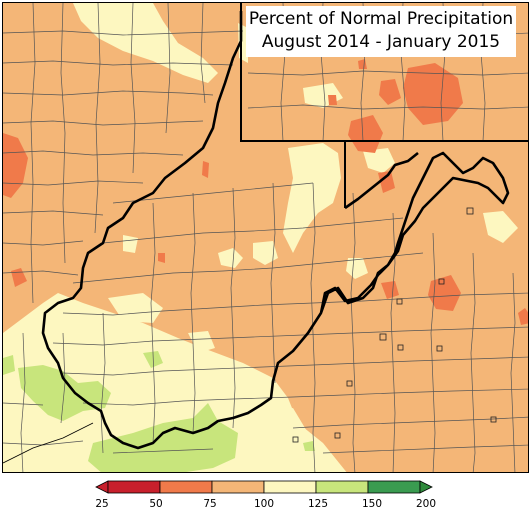 This screenshot has width=531, height=511. Describe the element at coordinates (102, 487) in the screenshot. I see `legend-arrow-low` at that location.